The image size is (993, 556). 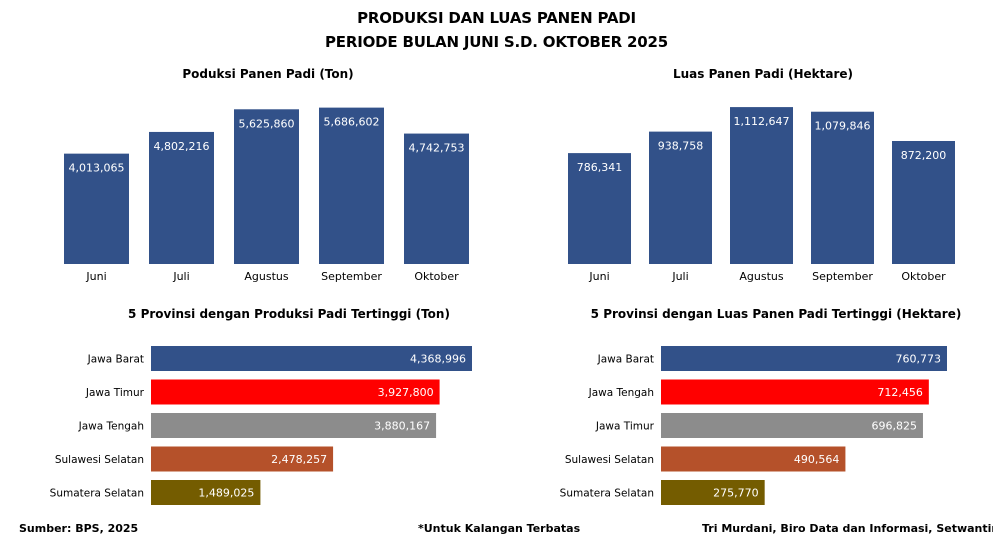 What do you see at coordinates (182, 146) in the screenshot?
I see `data-label: 4,802,216` at bounding box center [182, 146].